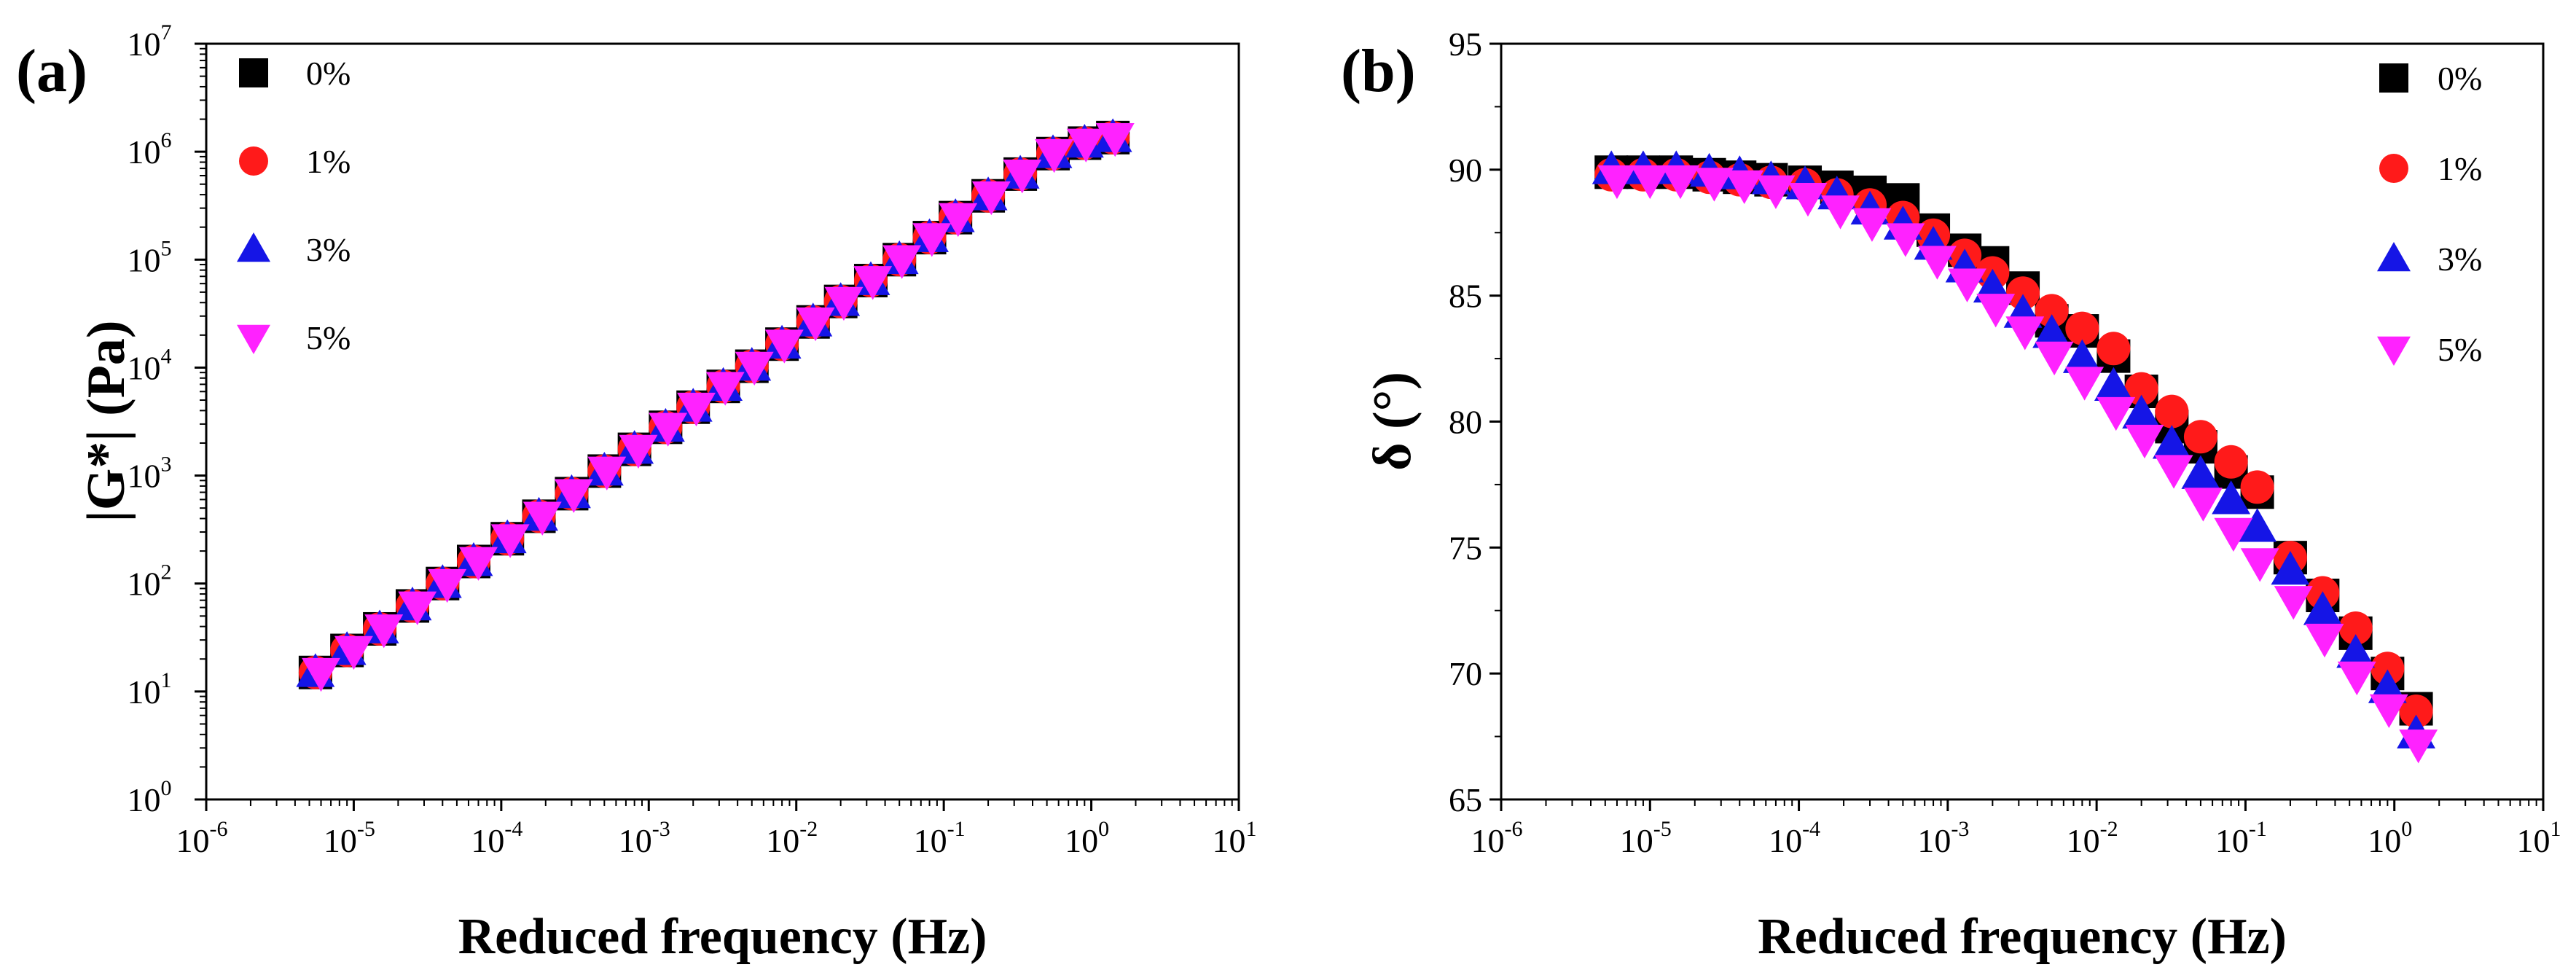 Image resolution: width=2576 pixels, height=978 pixels. Describe the element at coordinates (328, 73) in the screenshot. I see `legend-label: 0%` at that location.